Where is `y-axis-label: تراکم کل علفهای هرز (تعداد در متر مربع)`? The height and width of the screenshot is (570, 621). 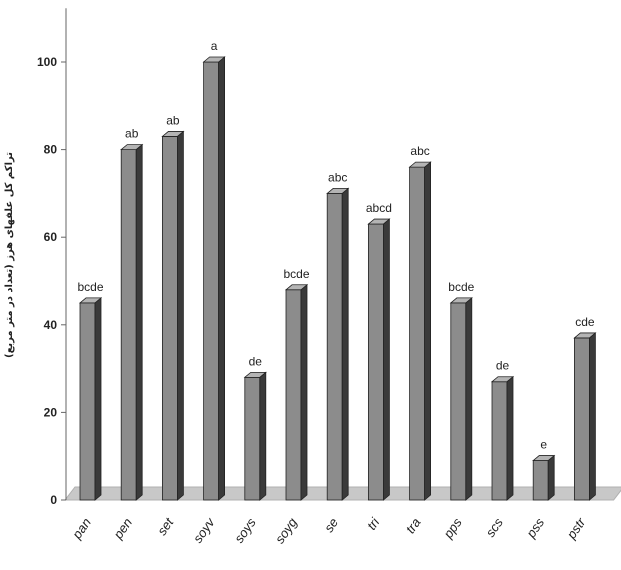 y-axis-label: تراکم کل علفهای هرز (تعداد در متر مربع) is located at coordinates (9, 255).